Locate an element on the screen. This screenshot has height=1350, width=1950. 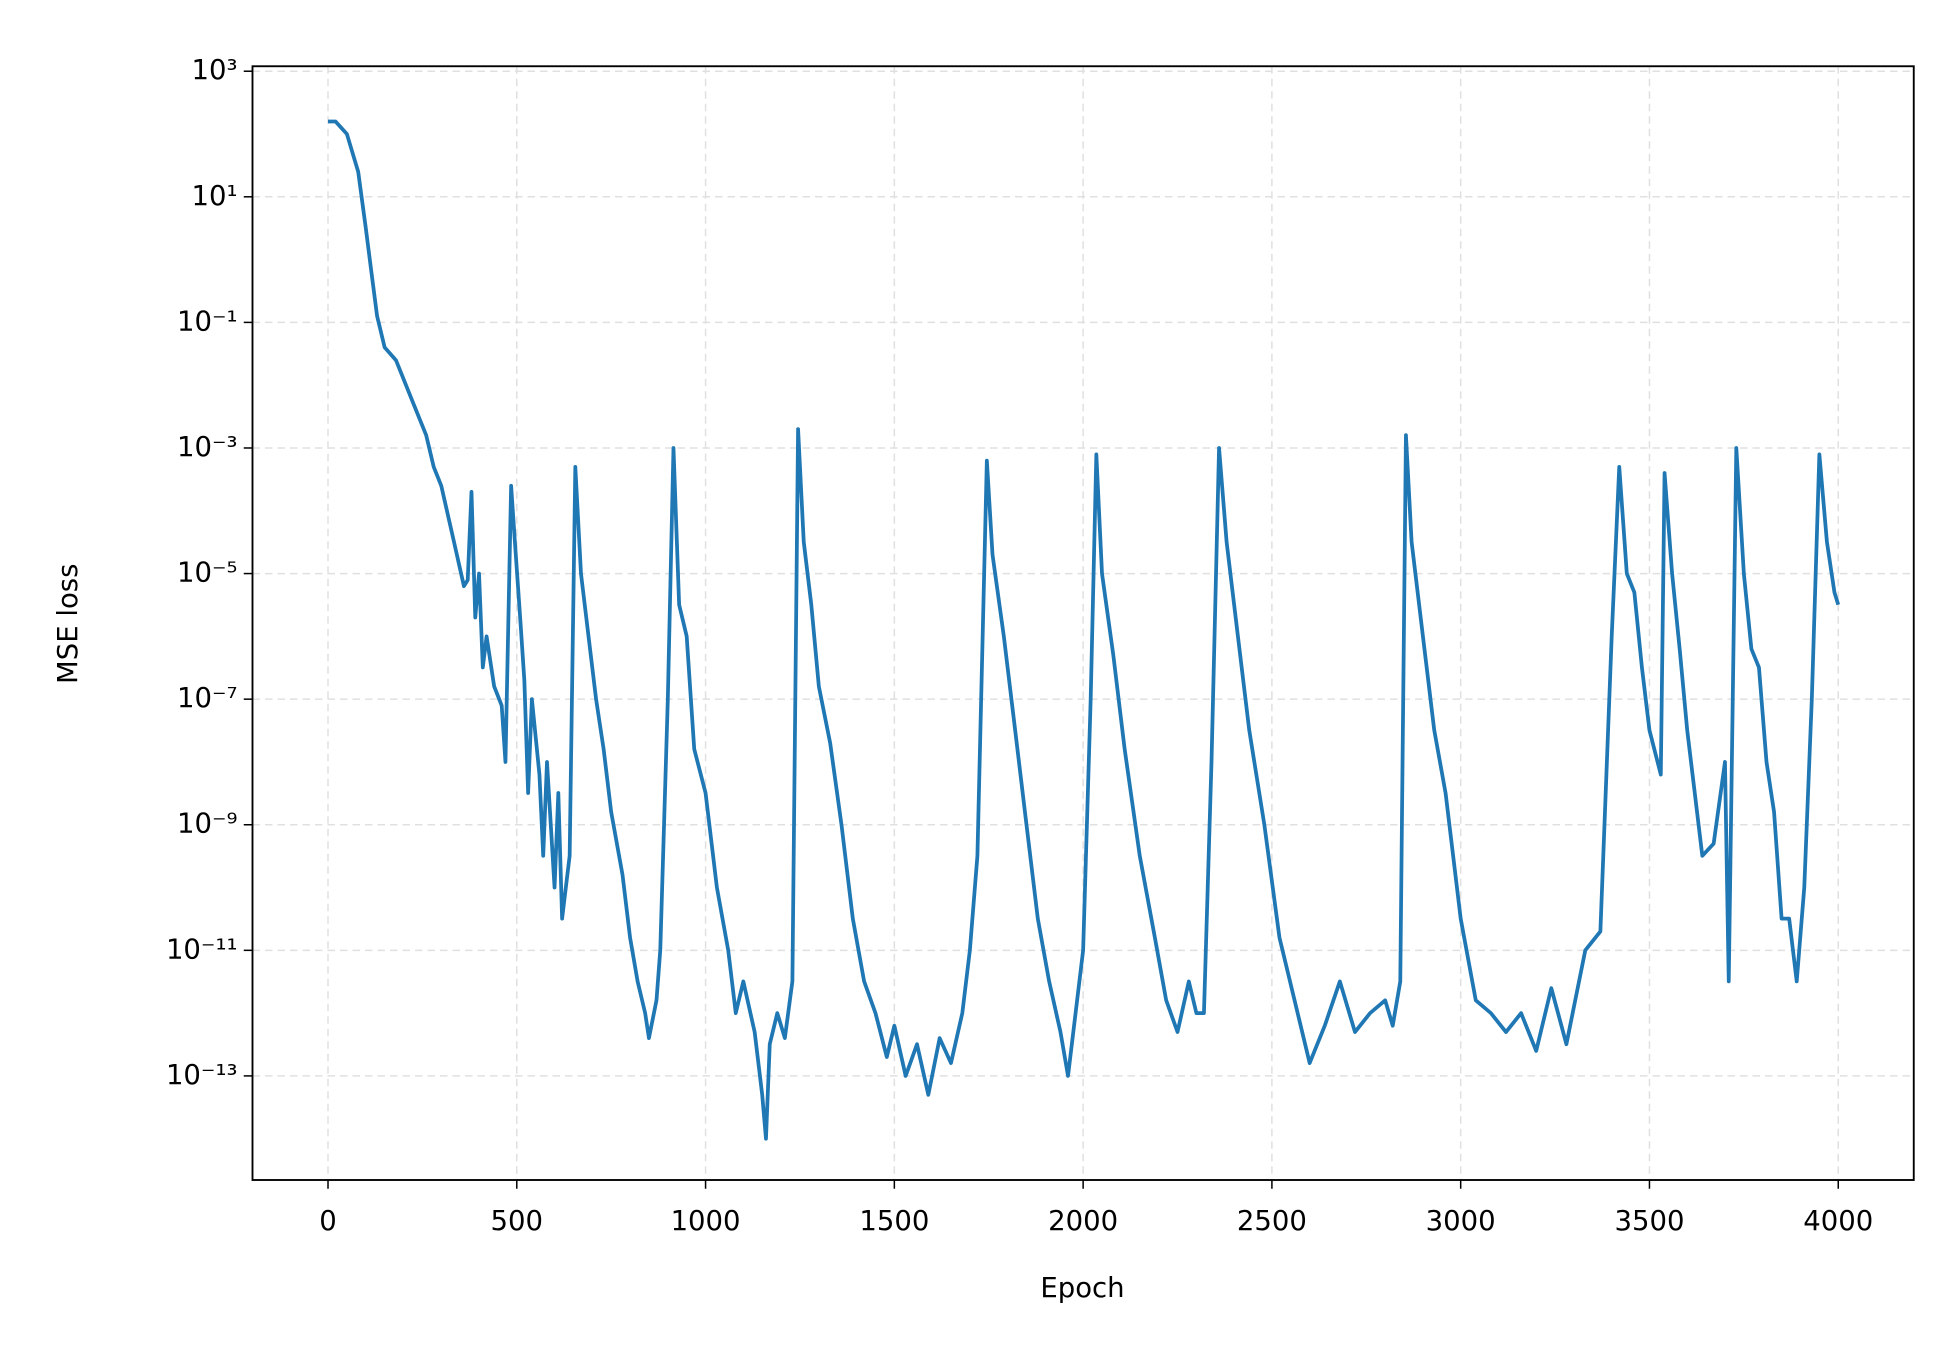
y-tick-label: 10⁻¹¹ is located at coordinates (202, 949).